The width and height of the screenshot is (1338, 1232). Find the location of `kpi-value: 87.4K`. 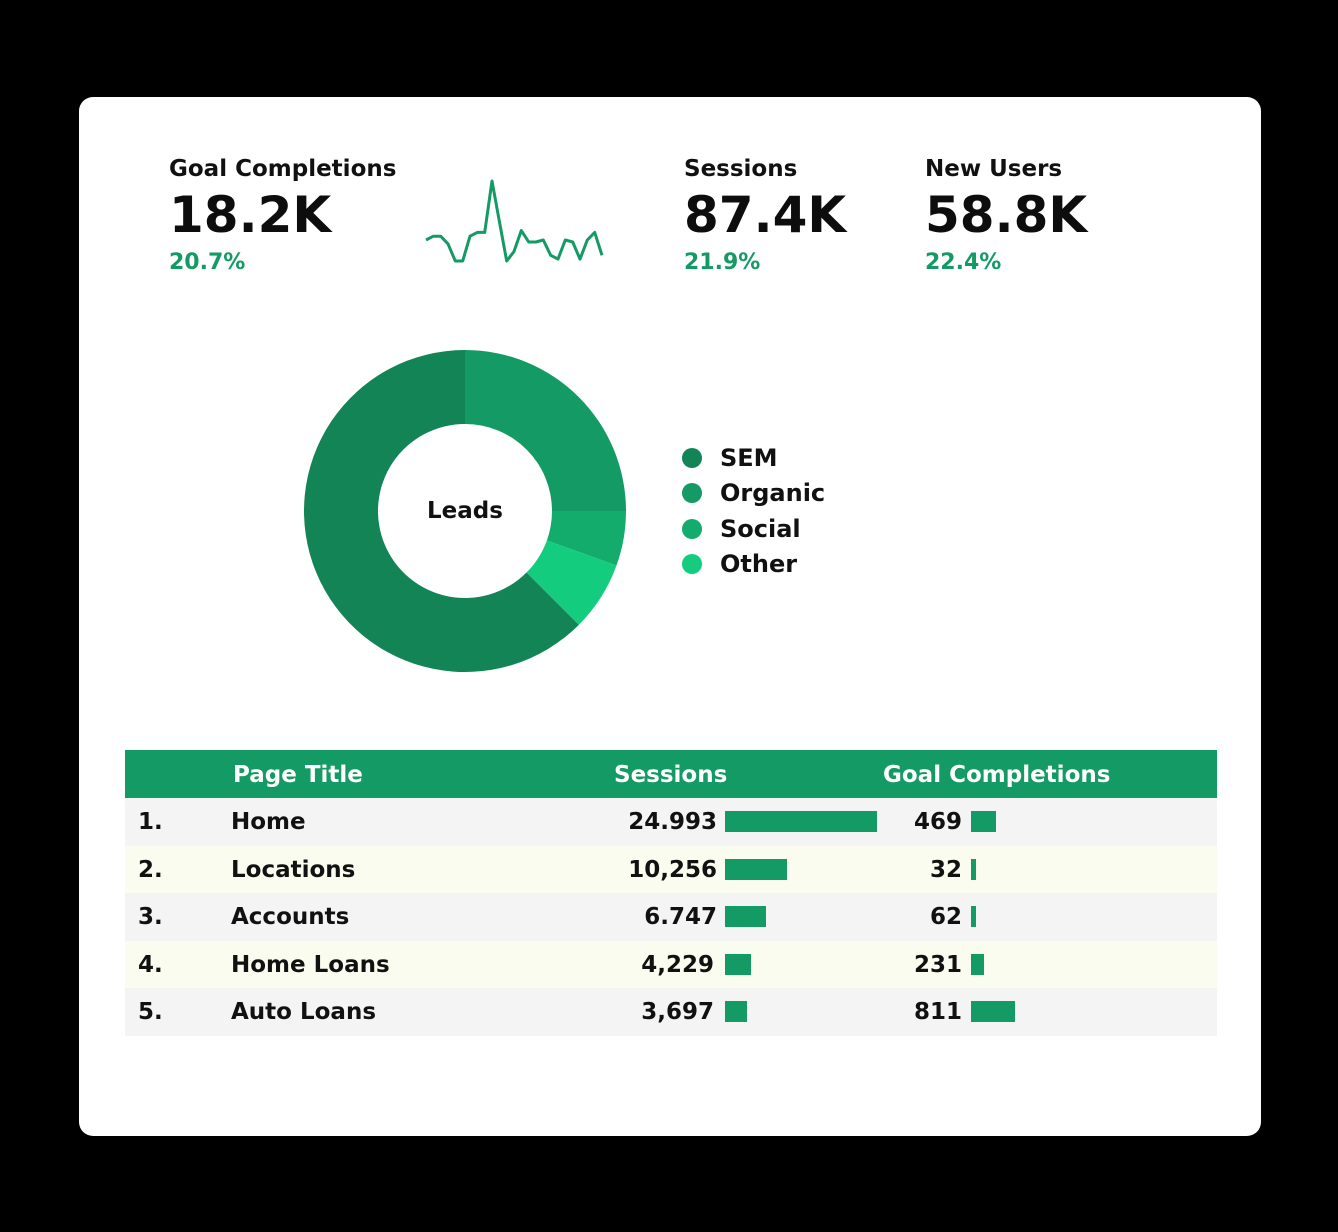

kpi-value: 87.4K is located at coordinates (765, 215).